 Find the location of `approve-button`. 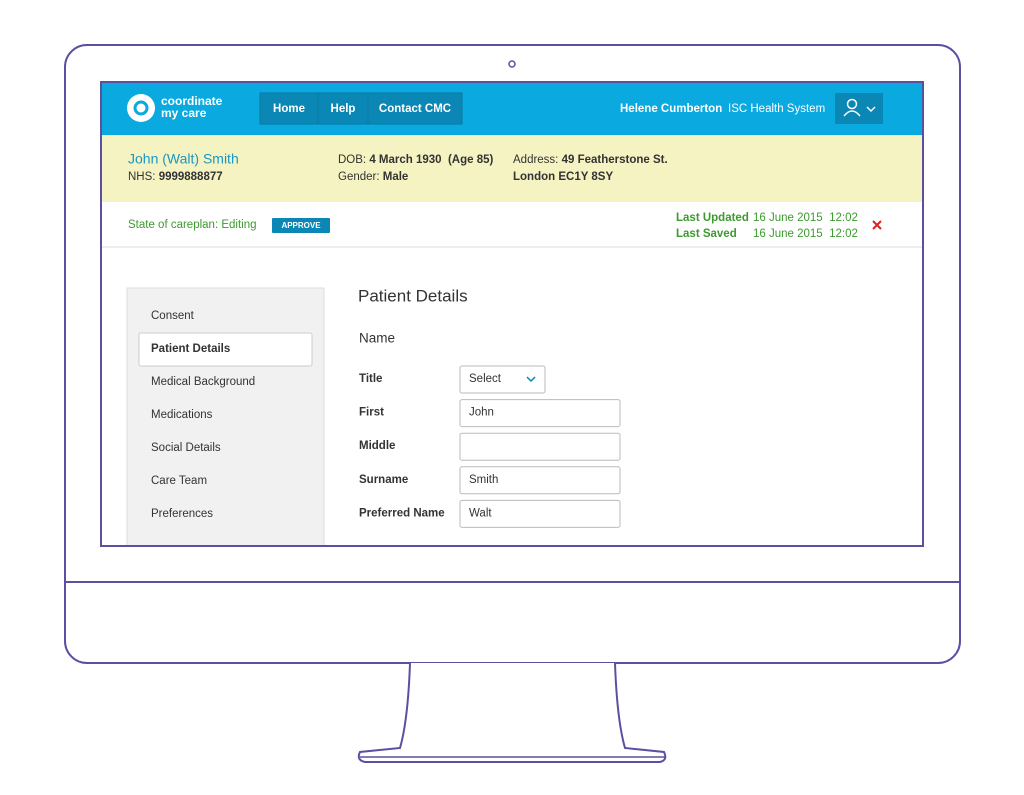

approve-button is located at coordinates (301, 225).